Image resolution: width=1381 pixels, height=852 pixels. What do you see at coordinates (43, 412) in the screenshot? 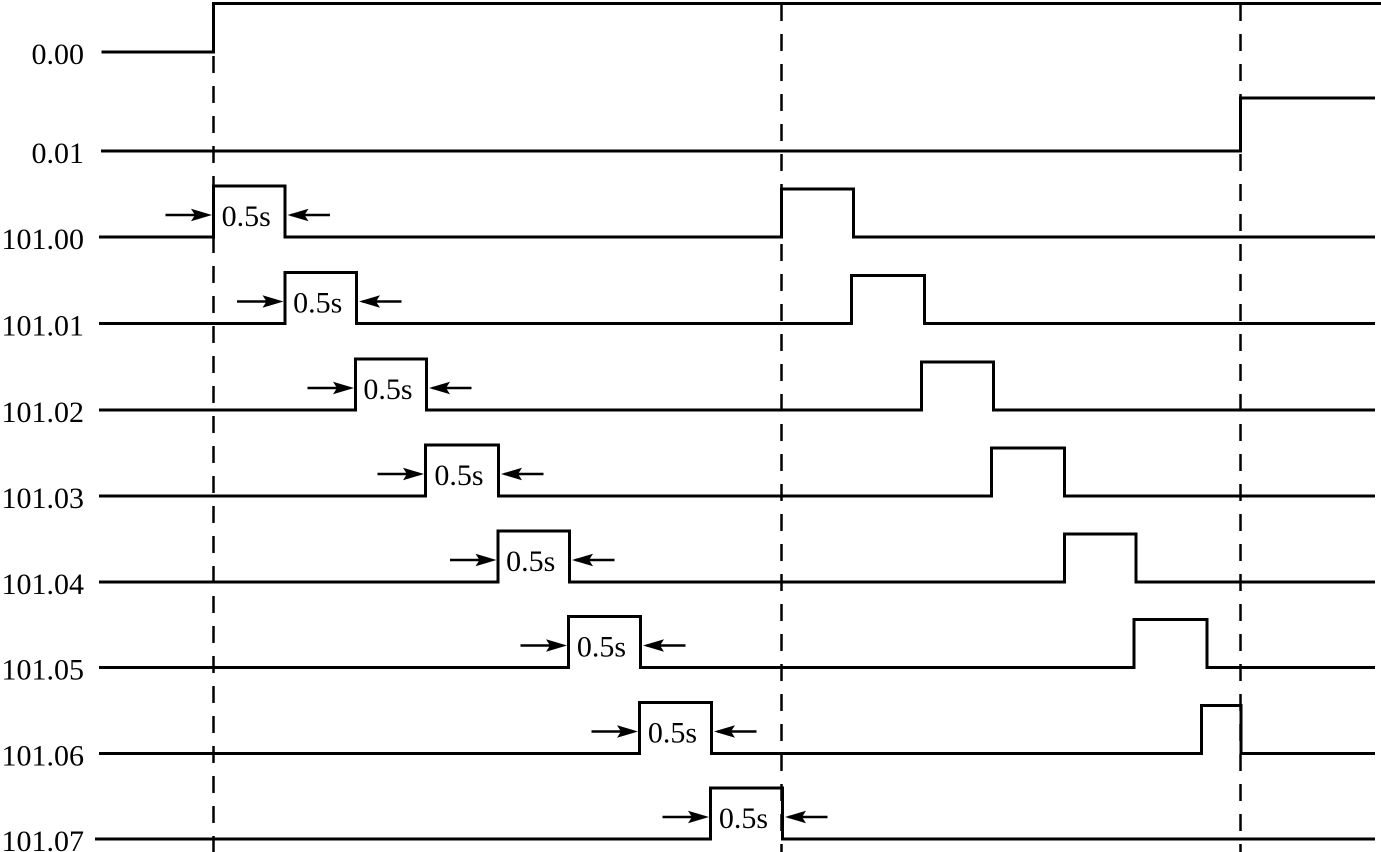
I see `svg-text: 101.02` at bounding box center [43, 412].